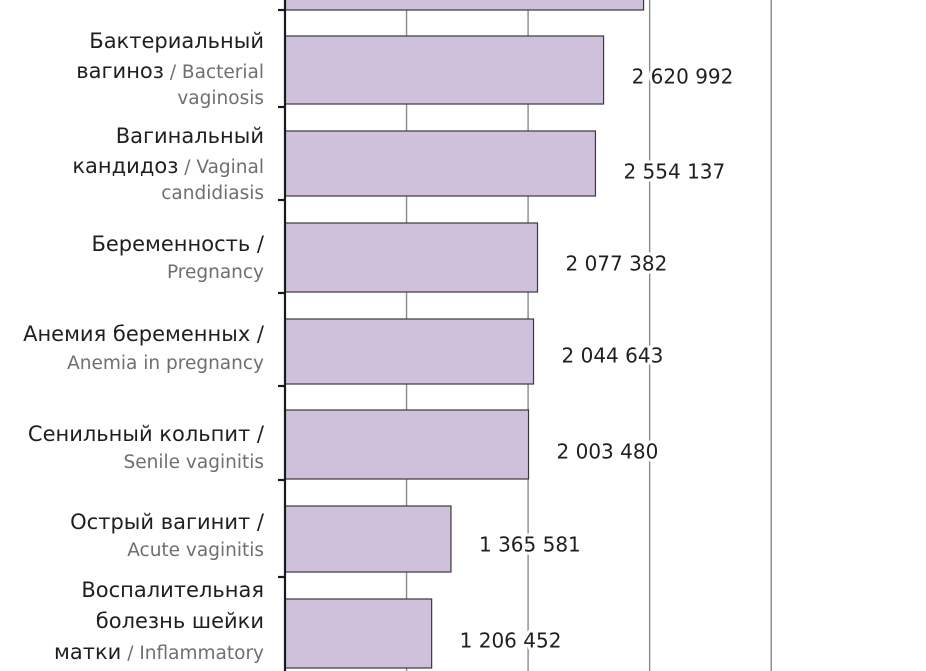 The height and width of the screenshot is (671, 926). What do you see at coordinates (683, 77) in the screenshot?
I see `value-label-1: 2 620 992` at bounding box center [683, 77].